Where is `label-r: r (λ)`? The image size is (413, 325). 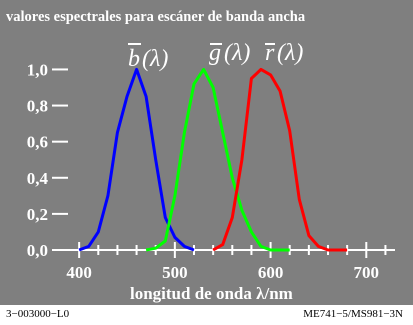 label-r: r (λ) is located at coordinates (284, 53).